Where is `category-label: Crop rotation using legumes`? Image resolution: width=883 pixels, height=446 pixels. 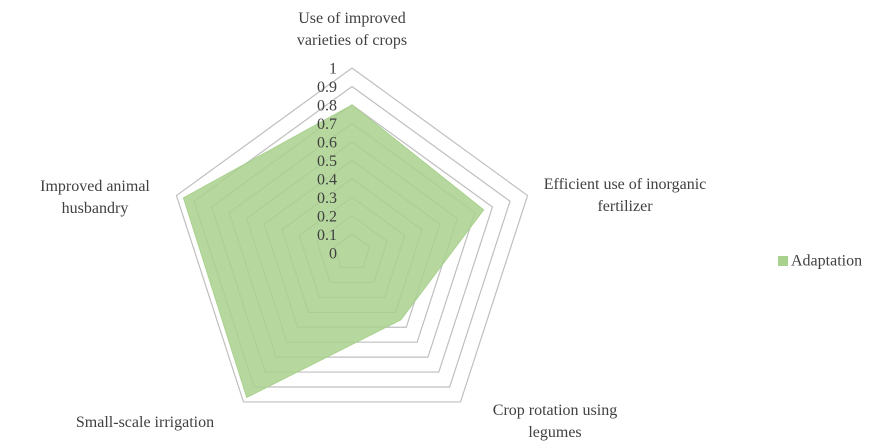 category-label: Crop rotation using legumes is located at coordinates (555, 421).